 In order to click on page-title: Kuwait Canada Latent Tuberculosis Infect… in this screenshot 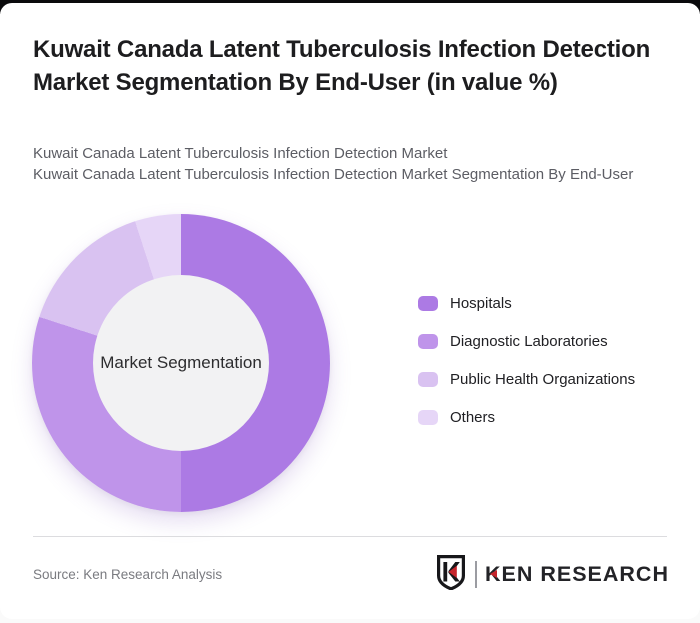, I will do `click(342, 66)`.